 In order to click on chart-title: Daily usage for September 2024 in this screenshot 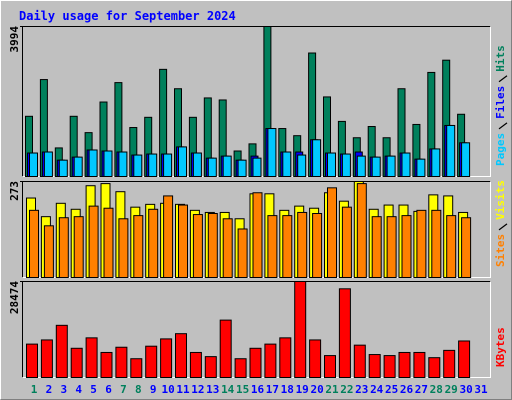, I will do `click(127, 16)`.